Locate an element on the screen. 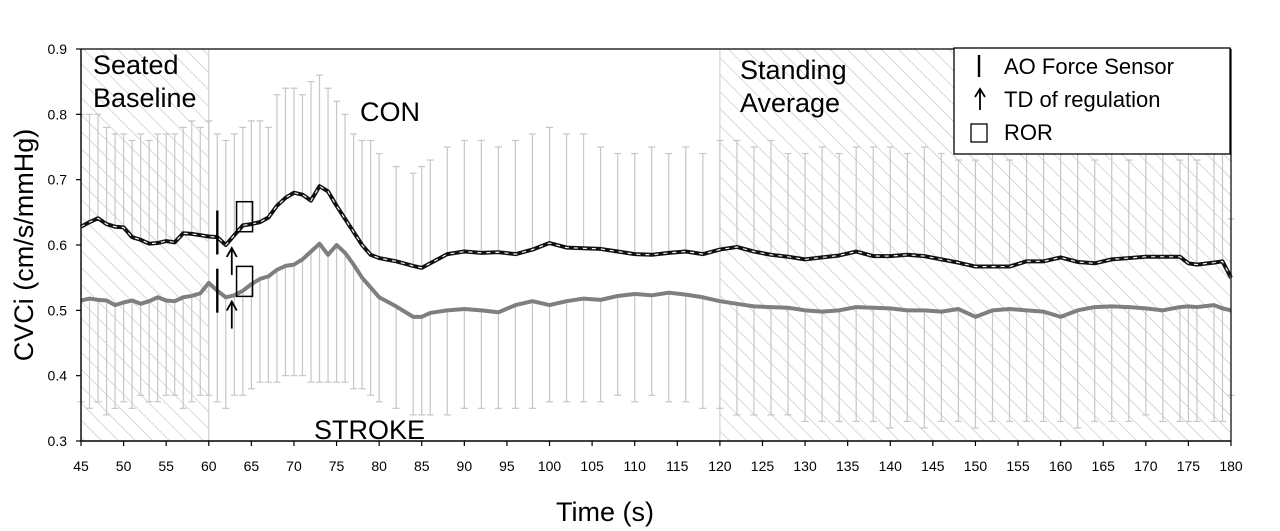 This screenshot has width=1280, height=531. y-tick-label: 0.6 is located at coordinates (58, 245).